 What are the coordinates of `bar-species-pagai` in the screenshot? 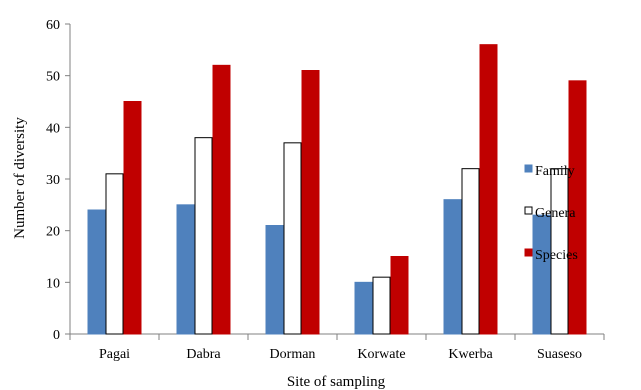 It's located at (132, 218).